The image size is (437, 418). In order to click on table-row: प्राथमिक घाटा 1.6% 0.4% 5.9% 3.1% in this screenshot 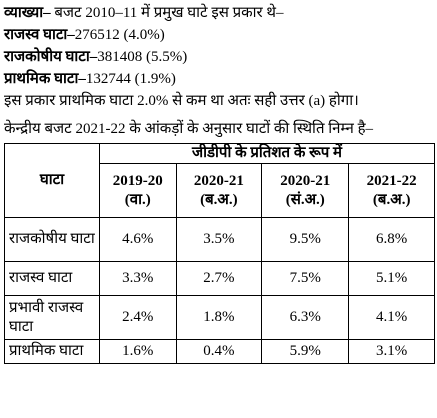, I will do `click(219, 351)`.